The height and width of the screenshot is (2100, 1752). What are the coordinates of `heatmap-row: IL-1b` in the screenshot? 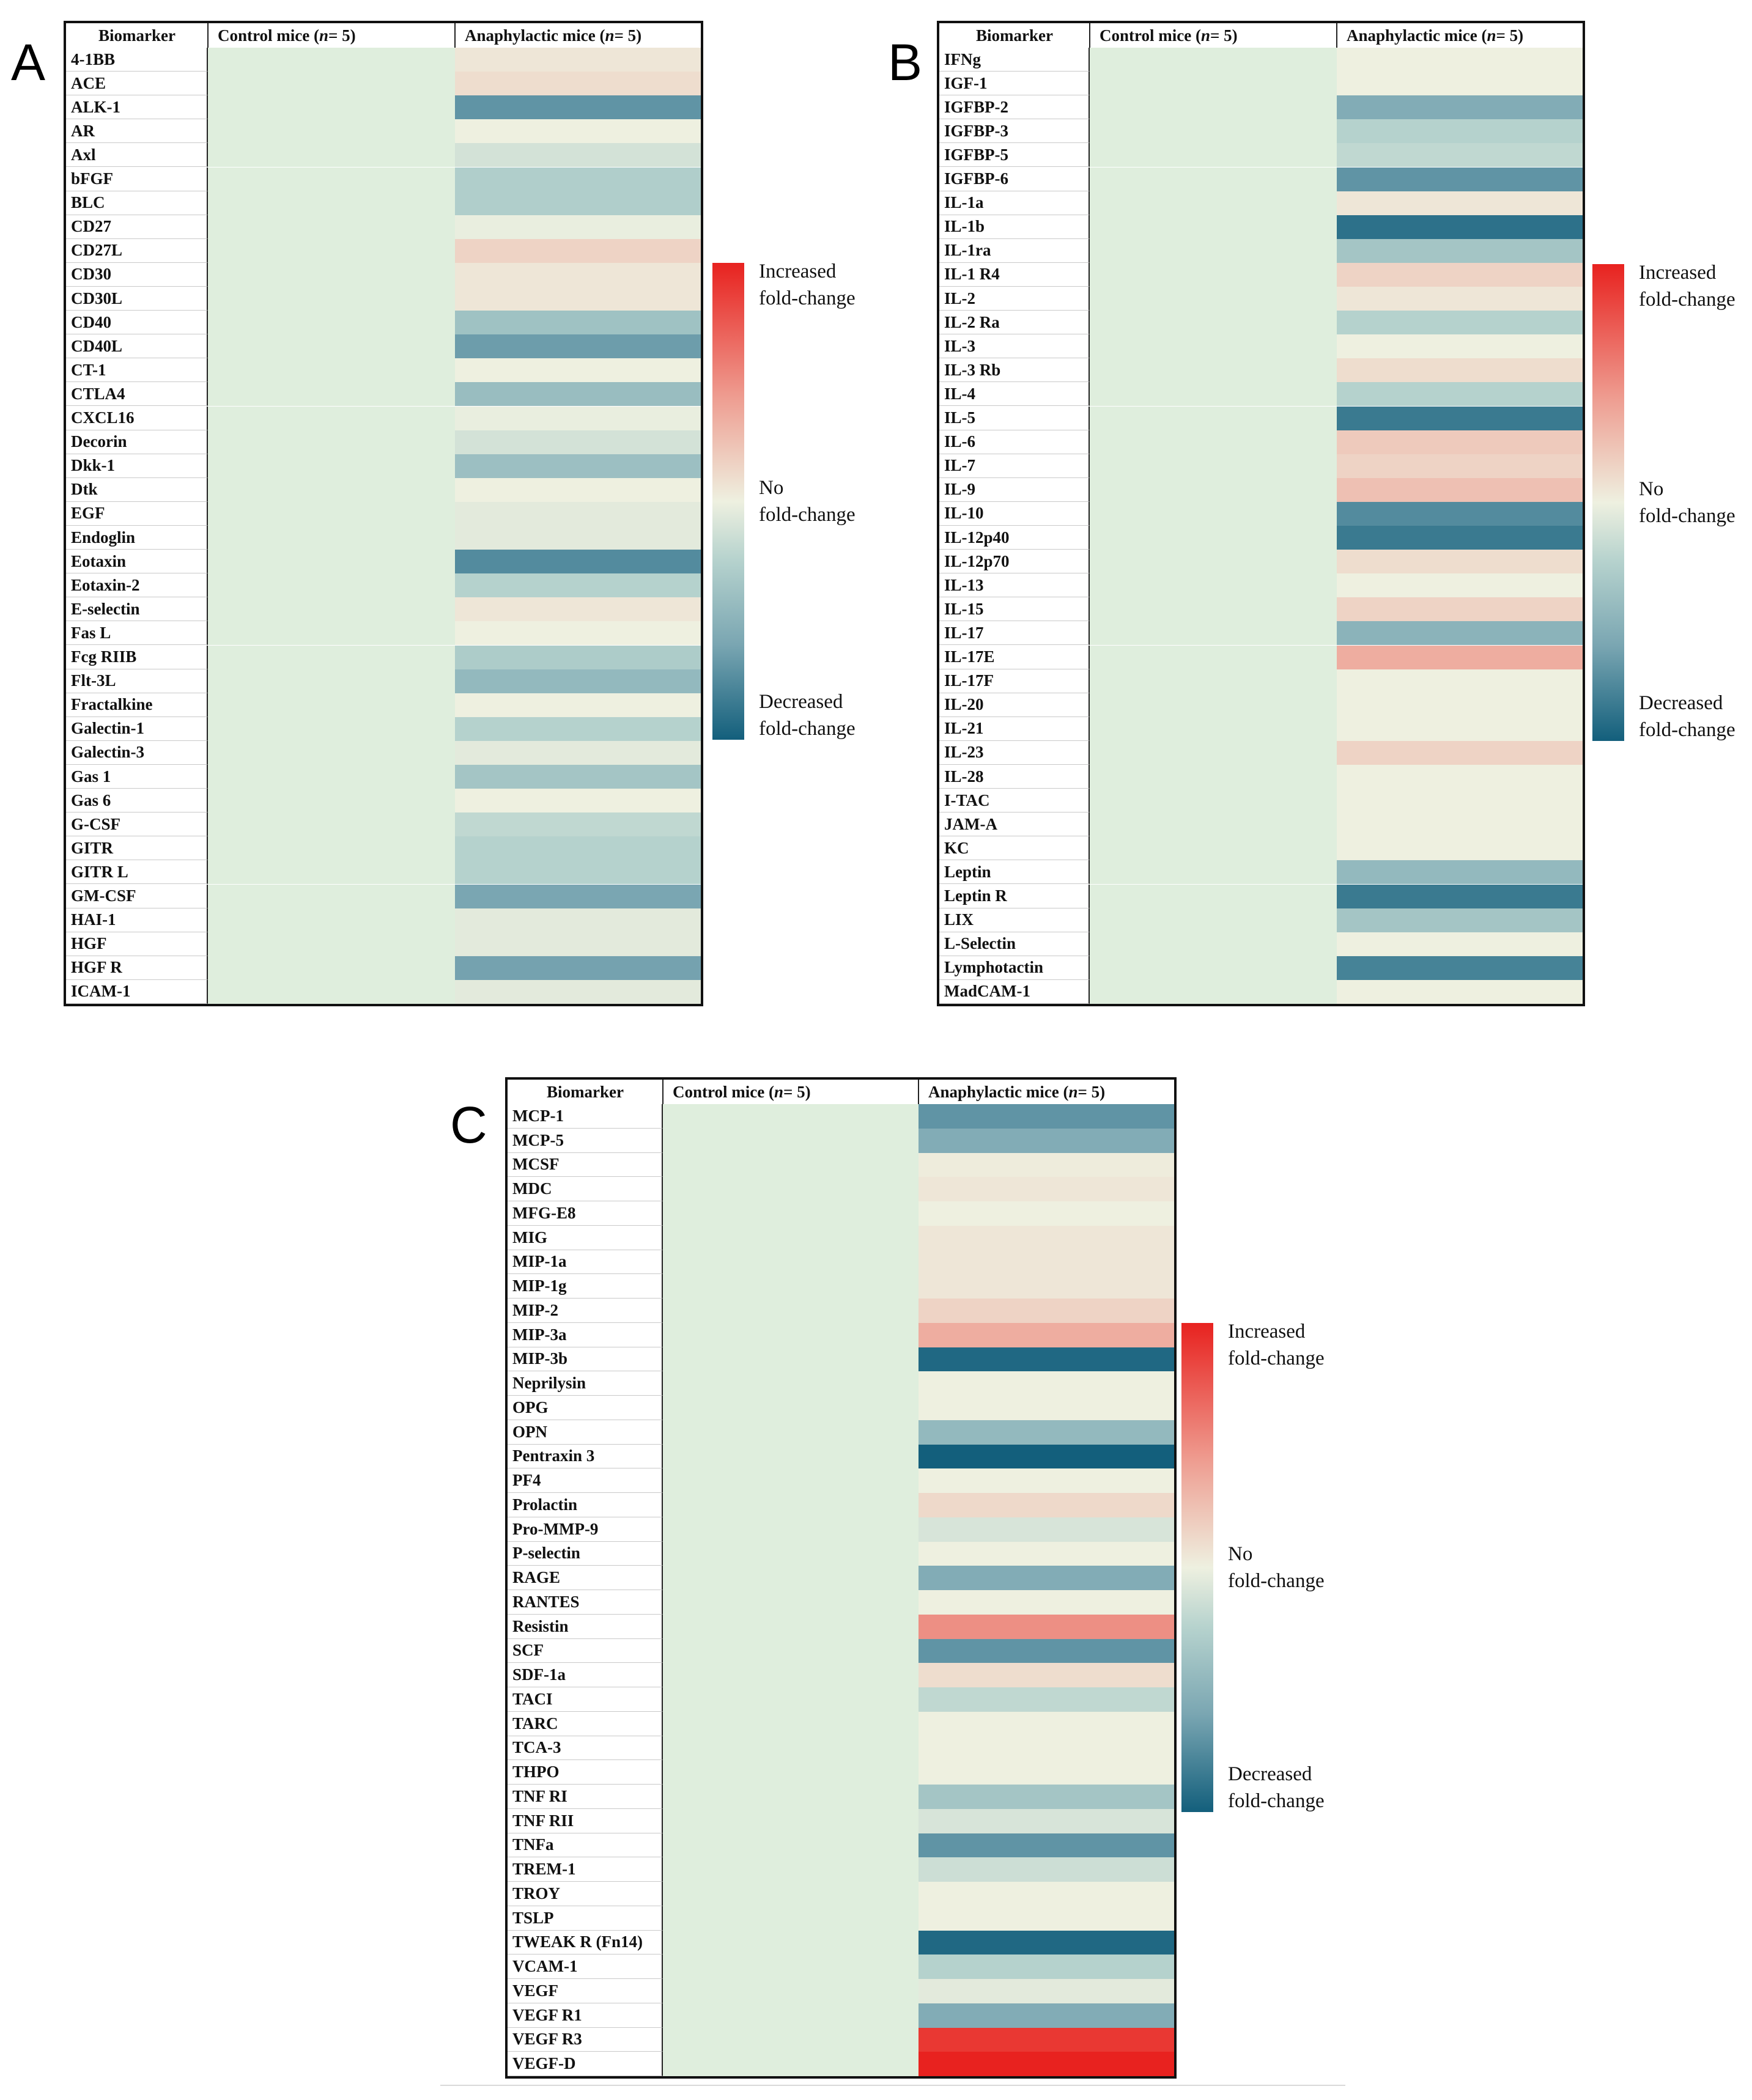 It's located at (1261, 227).